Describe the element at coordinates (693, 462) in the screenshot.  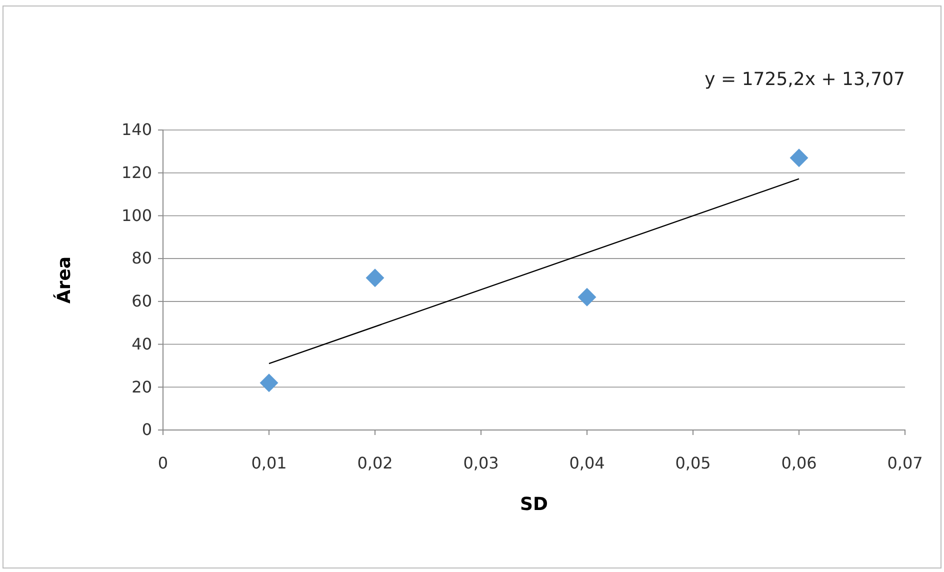
I see `x-tick-label: 0,05` at that location.